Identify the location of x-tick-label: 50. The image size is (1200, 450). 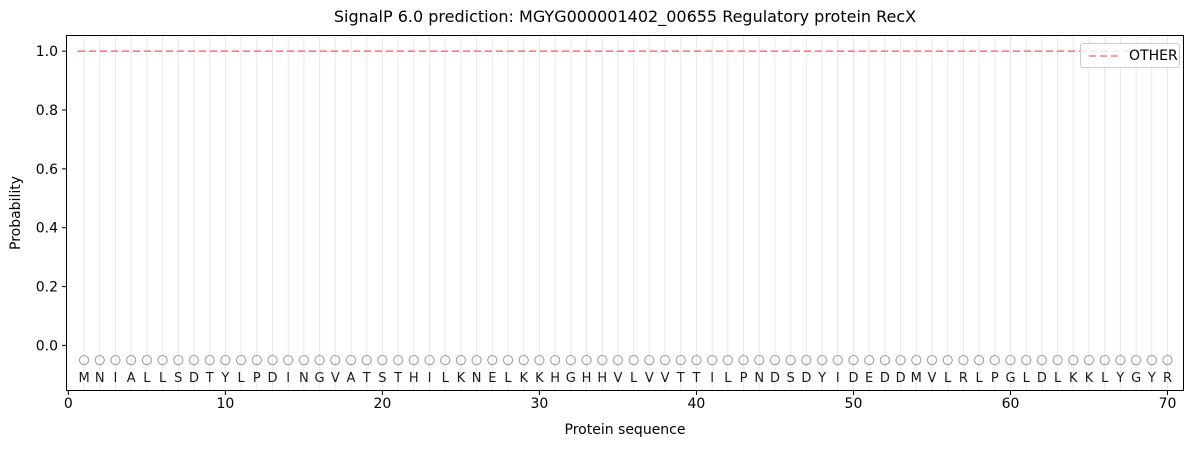
(854, 404).